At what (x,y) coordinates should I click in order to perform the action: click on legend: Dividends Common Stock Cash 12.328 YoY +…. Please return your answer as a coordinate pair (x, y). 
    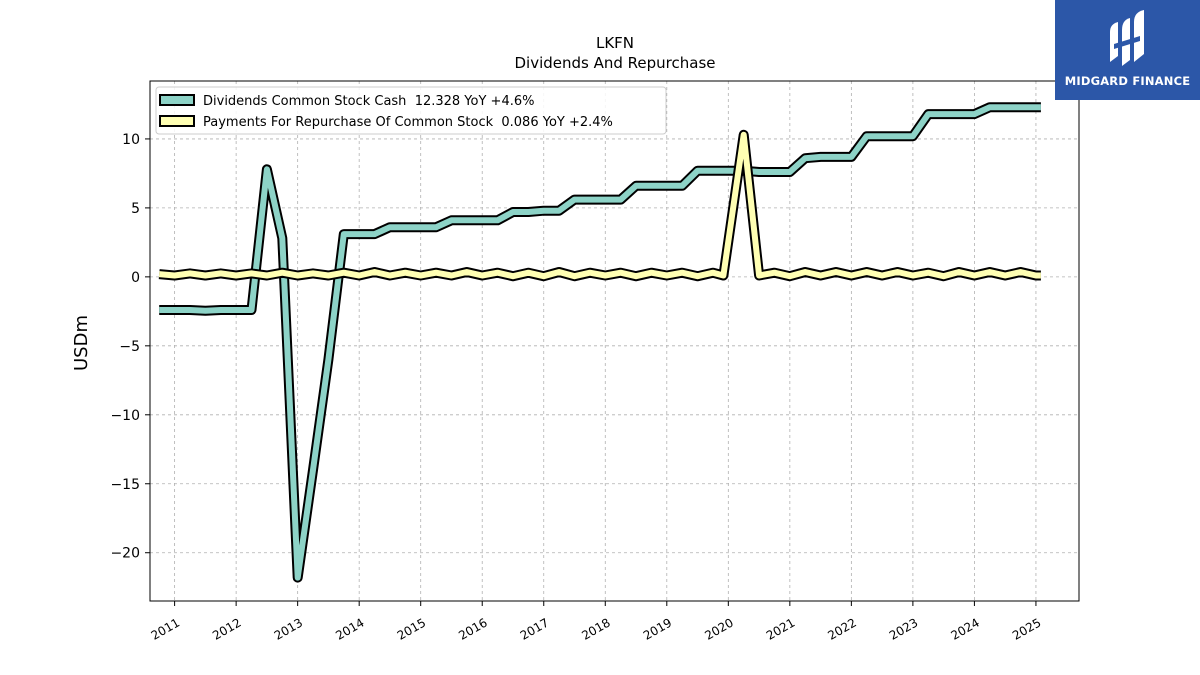
    Looking at the image, I should click on (411, 110).